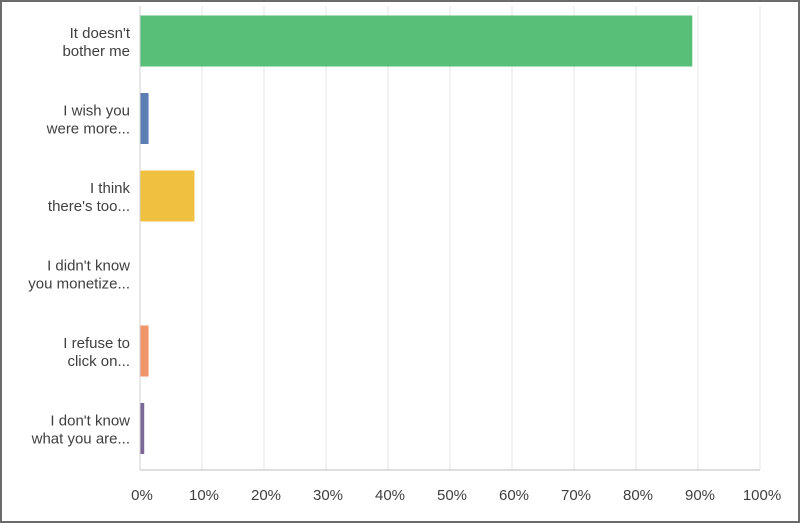 Image resolution: width=800 pixels, height=523 pixels. I want to click on tick-label-10: 10%, so click(204, 495).